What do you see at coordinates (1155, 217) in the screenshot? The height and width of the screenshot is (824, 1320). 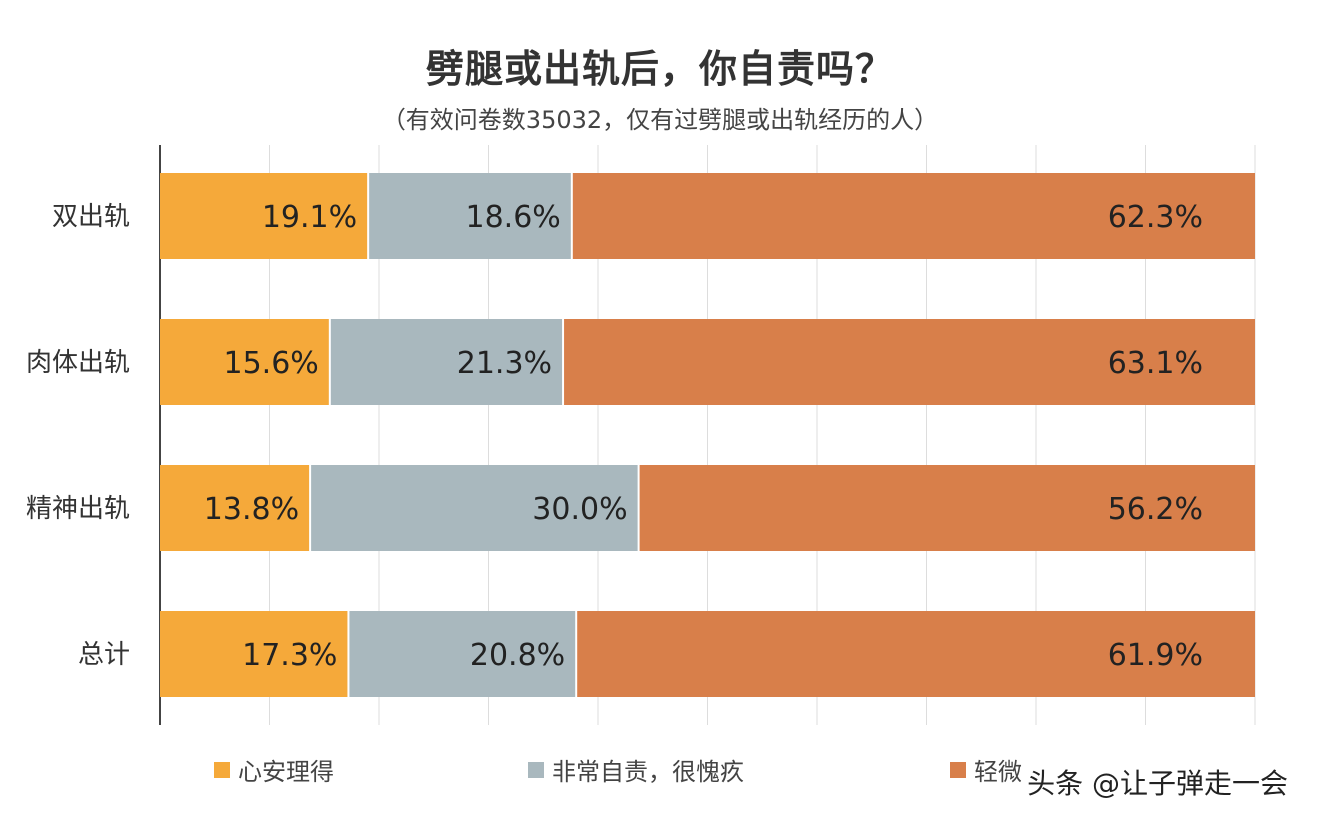 I see `data-label-2-0: 62.3%` at bounding box center [1155, 217].